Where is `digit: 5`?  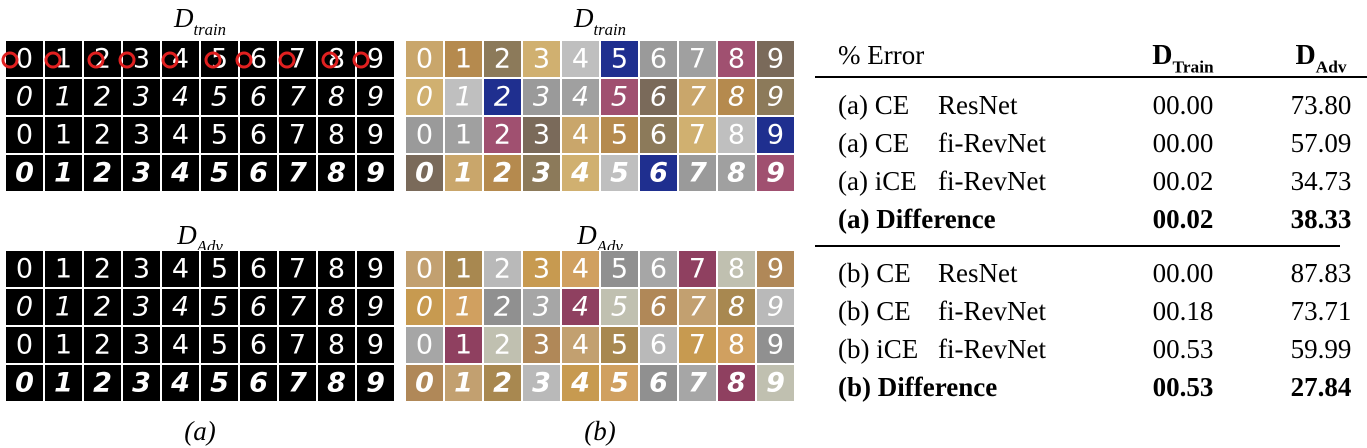
digit: 5 is located at coordinates (619, 59).